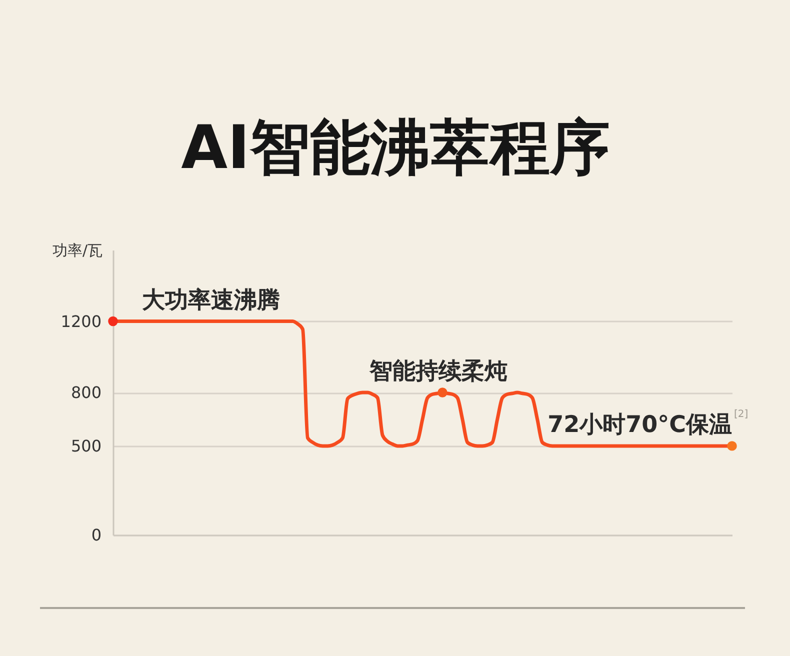 The image size is (790, 656). What do you see at coordinates (86, 392) in the screenshot?
I see `y-tick-label: 800` at bounding box center [86, 392].